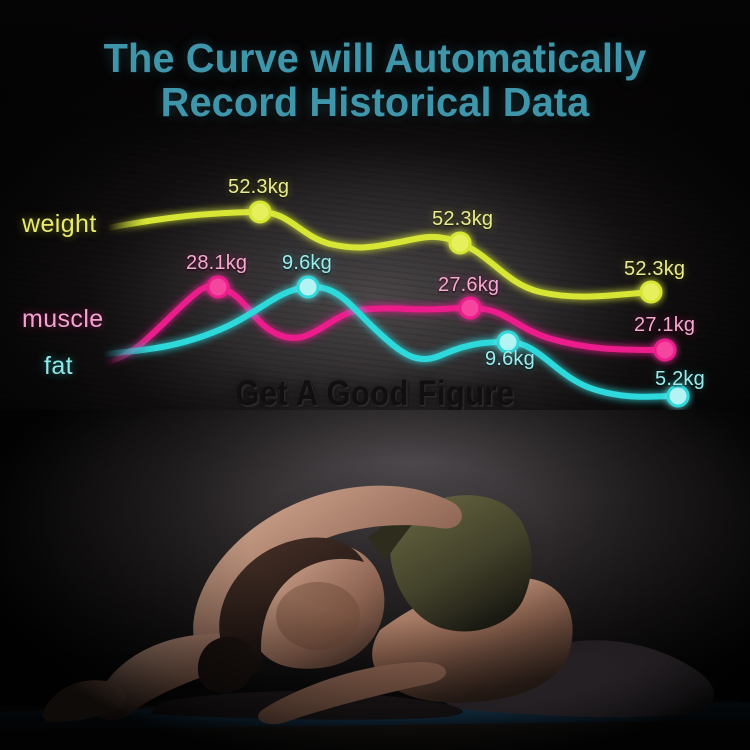 This screenshot has height=750, width=750. What do you see at coordinates (375, 102) in the screenshot?
I see `headline-line-2: Record Historical Data` at bounding box center [375, 102].